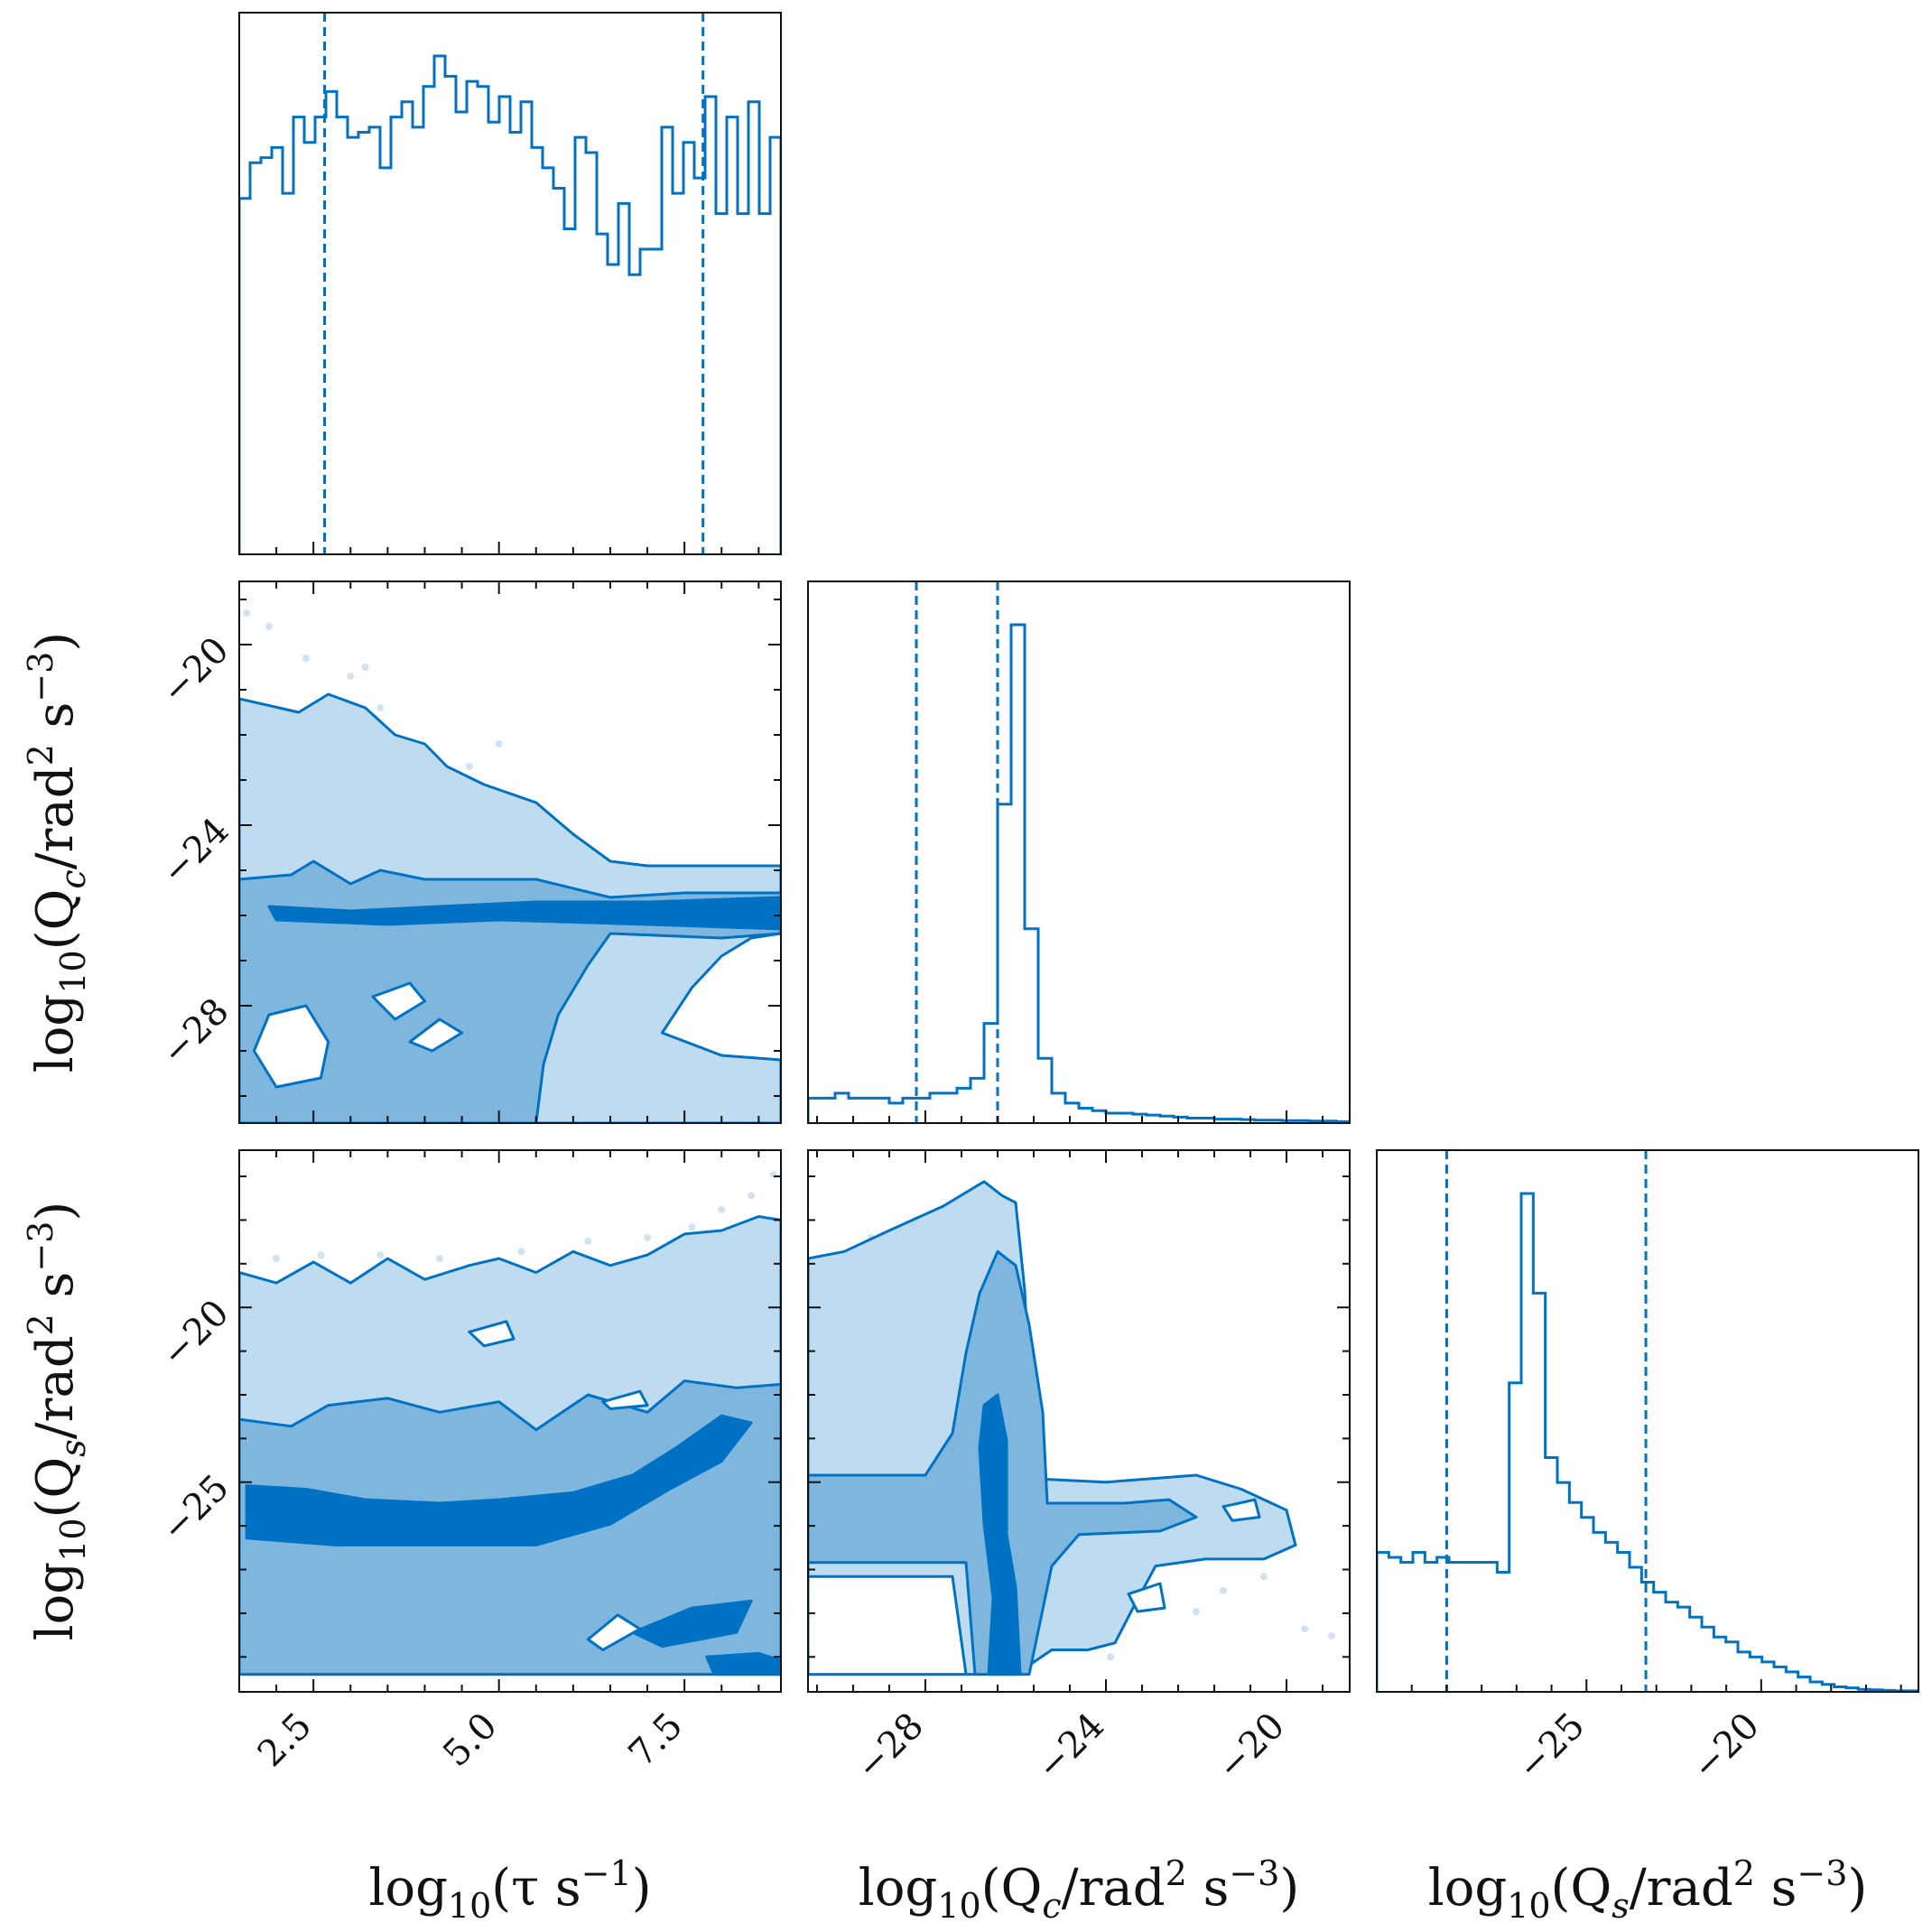 Image resolution: width=1932 pixels, height=1932 pixels. I want to click on x-axis-label-qc: log10(Qc/rad2 s−3), so click(1079, 1889).